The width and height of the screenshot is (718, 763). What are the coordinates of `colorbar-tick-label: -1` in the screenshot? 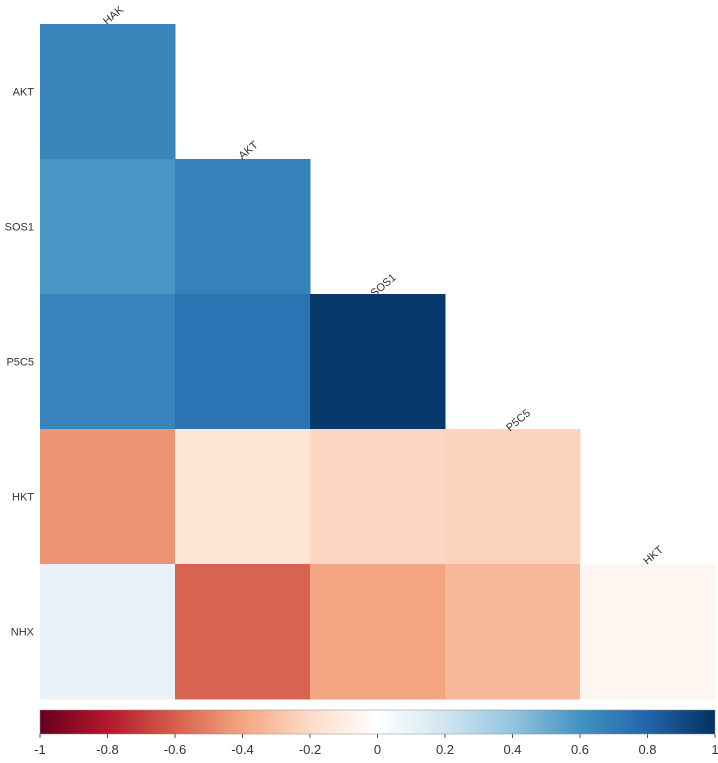 It's located at (40, 749).